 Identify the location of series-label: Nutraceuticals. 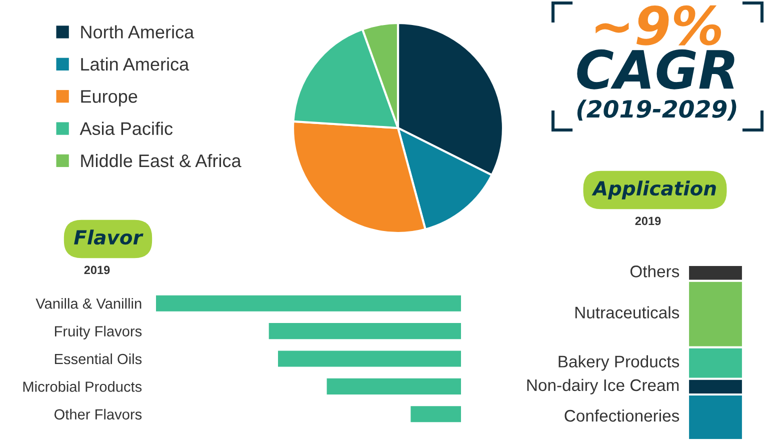
(627, 312).